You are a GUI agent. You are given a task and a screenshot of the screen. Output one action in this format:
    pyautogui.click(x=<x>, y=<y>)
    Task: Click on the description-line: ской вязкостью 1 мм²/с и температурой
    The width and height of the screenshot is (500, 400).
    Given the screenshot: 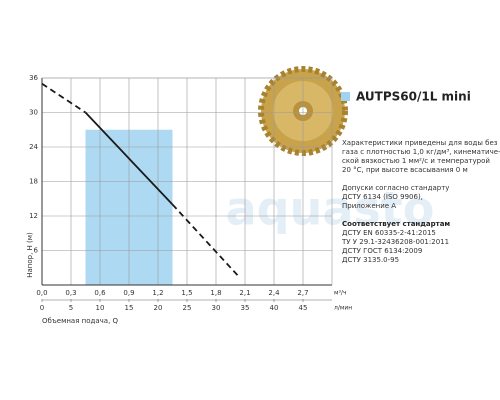 What is the action you would take?
    pyautogui.click(x=416, y=161)
    